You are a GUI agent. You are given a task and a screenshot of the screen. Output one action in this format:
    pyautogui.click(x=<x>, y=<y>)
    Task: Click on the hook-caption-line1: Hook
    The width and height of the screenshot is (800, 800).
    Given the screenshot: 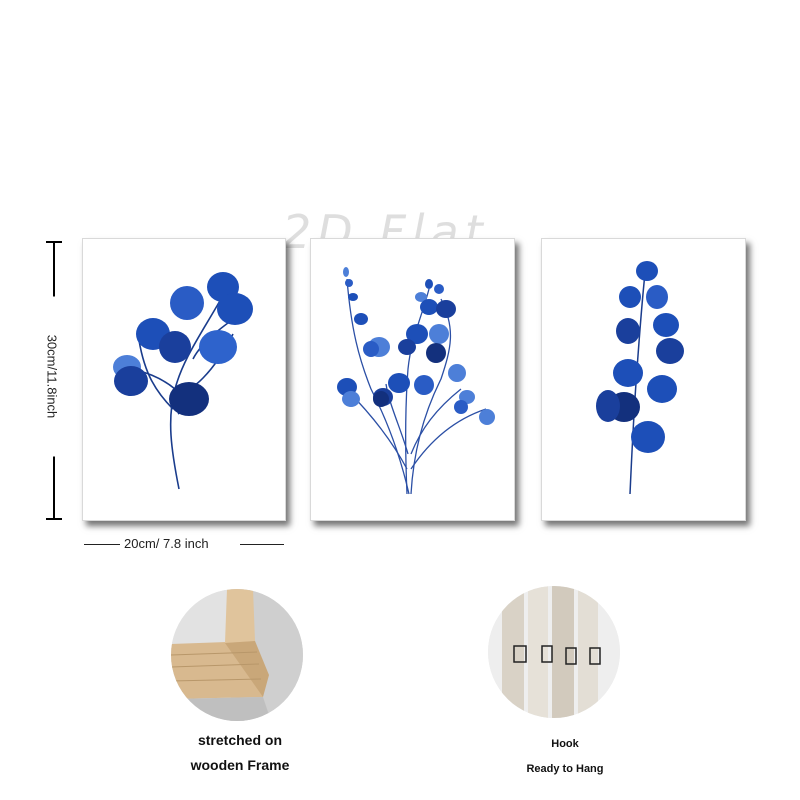 What is the action you would take?
    pyautogui.click(x=565, y=744)
    